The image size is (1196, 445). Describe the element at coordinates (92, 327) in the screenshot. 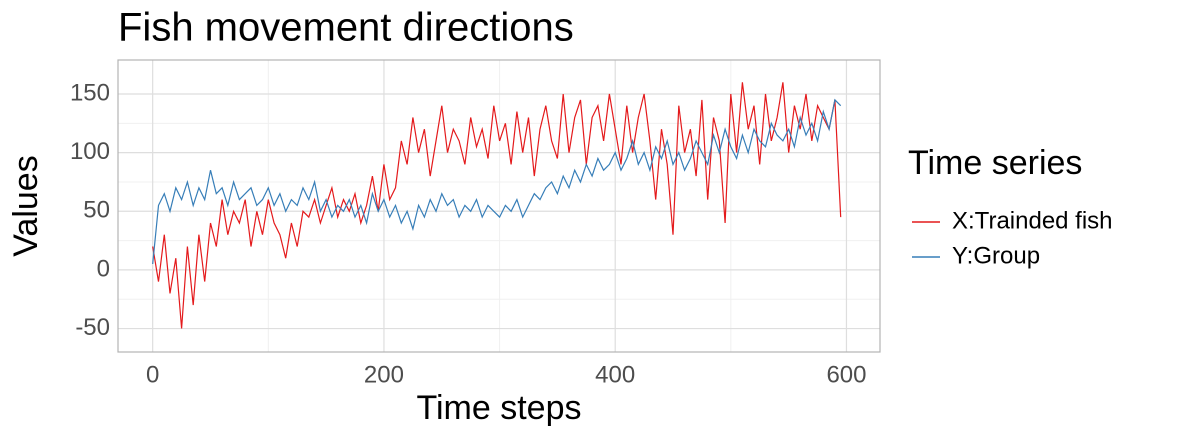

I see `y-tick-label: -50` at that location.